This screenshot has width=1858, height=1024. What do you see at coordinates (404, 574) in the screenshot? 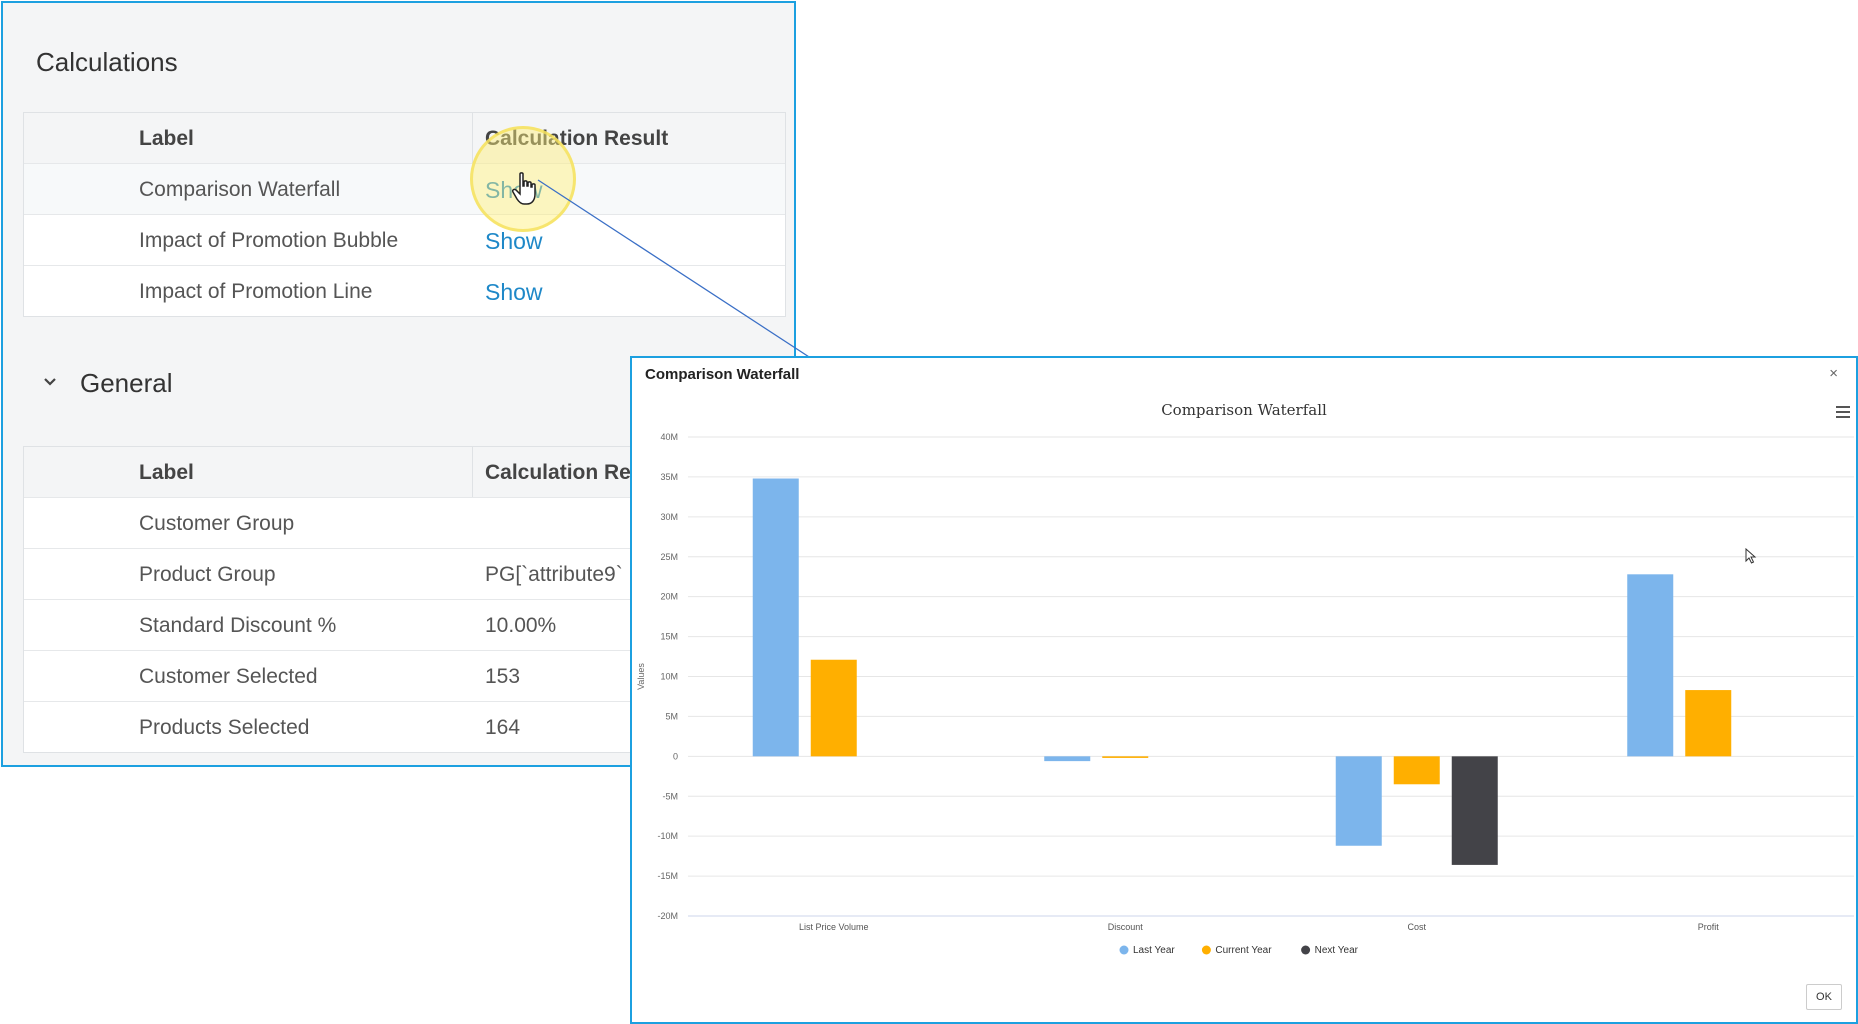
I see `table-row: Product Group PG[`attribute9`` at bounding box center [404, 574].